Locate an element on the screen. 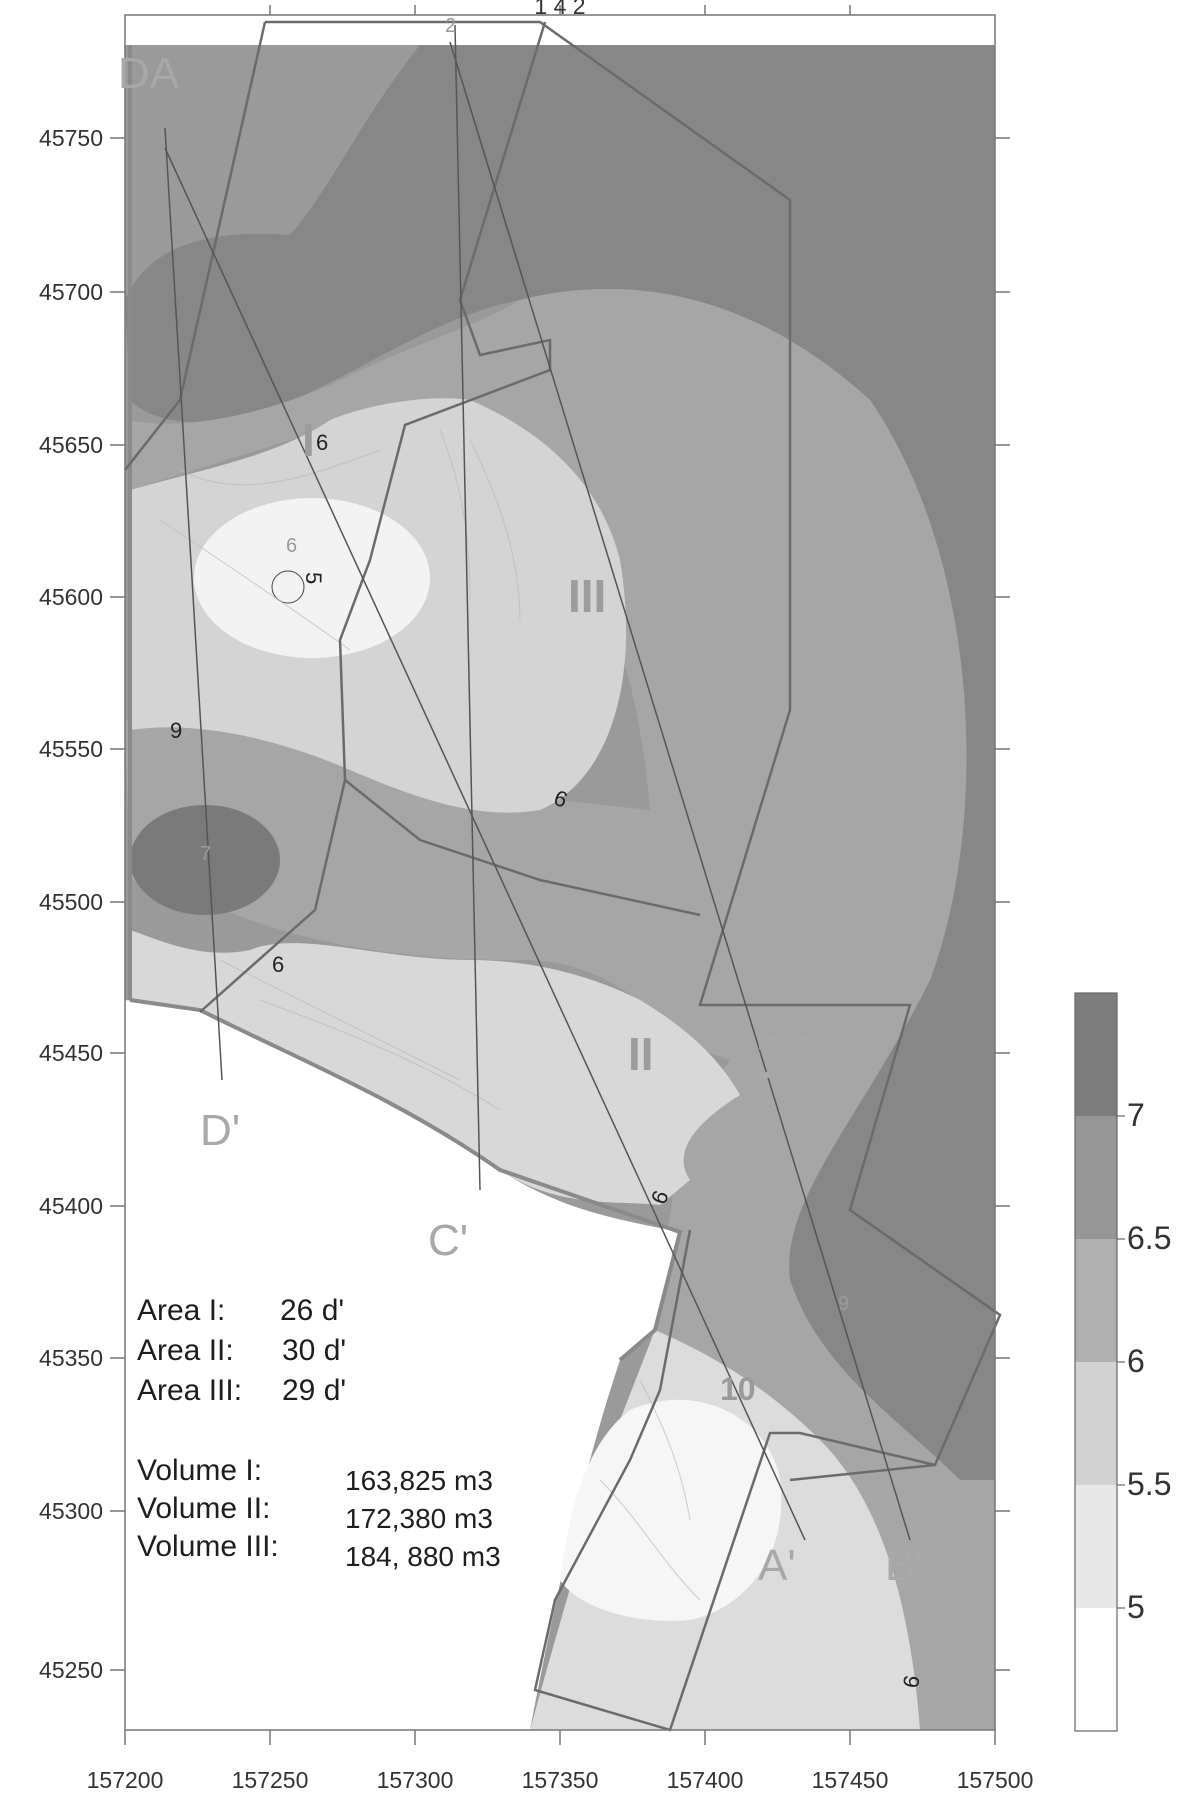 The width and height of the screenshot is (1190, 1803). marker-label: 2 is located at coordinates (450, 26).